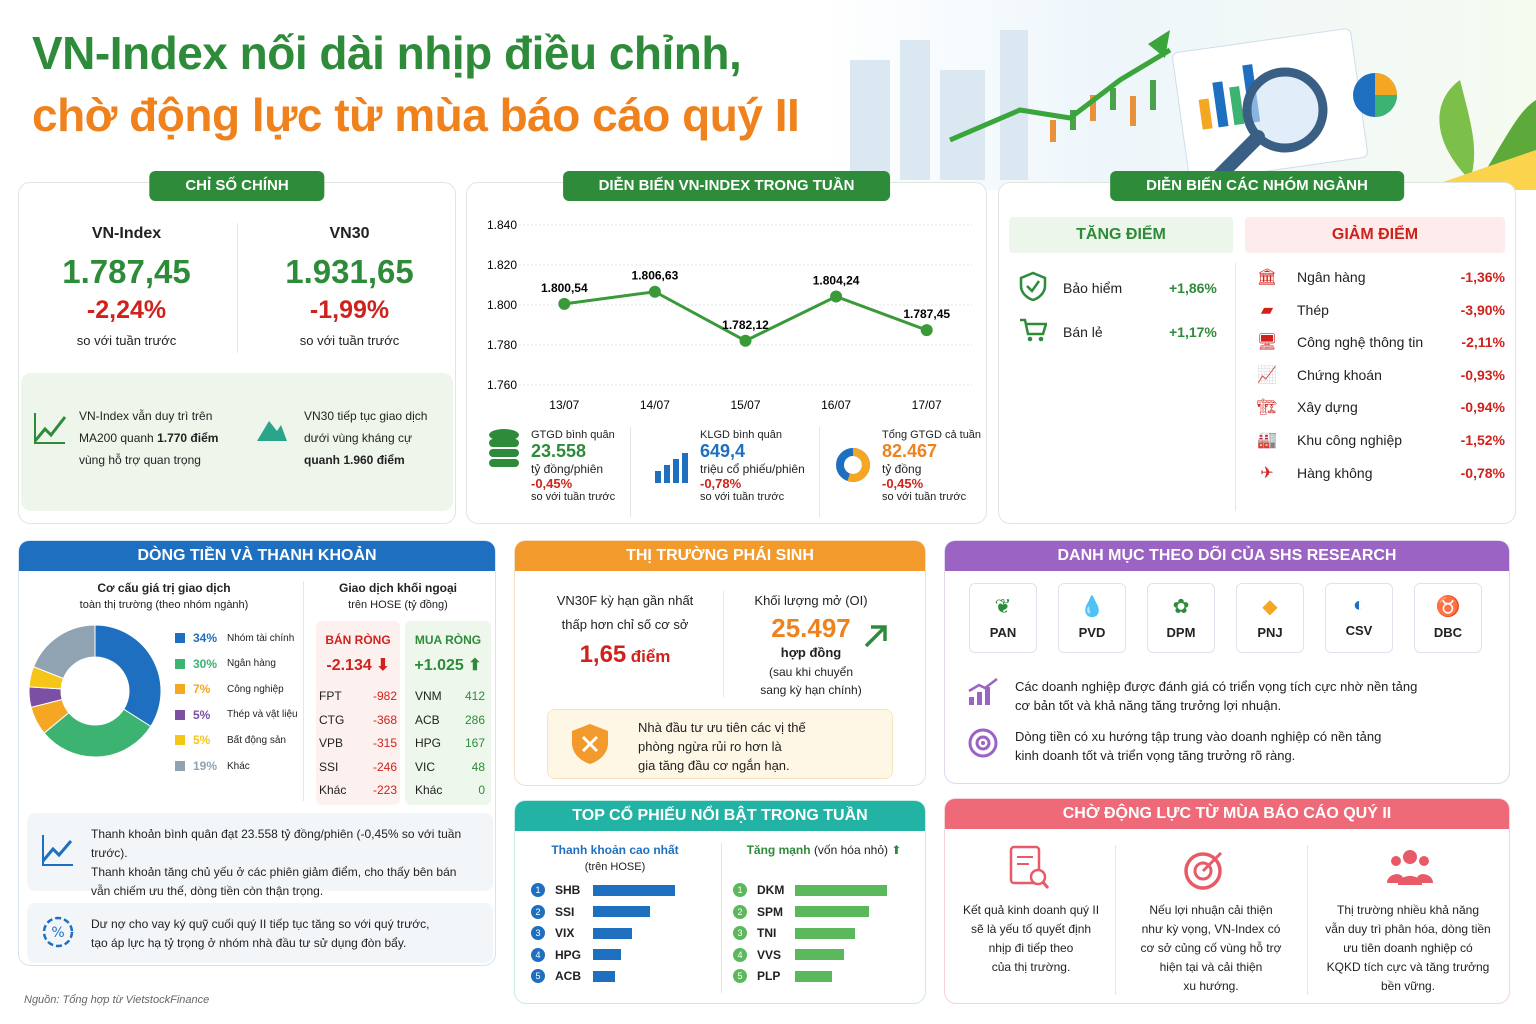  What do you see at coordinates (794, 933) in the screenshot?
I see `top-stock-row: 3 TNI` at bounding box center [794, 933].